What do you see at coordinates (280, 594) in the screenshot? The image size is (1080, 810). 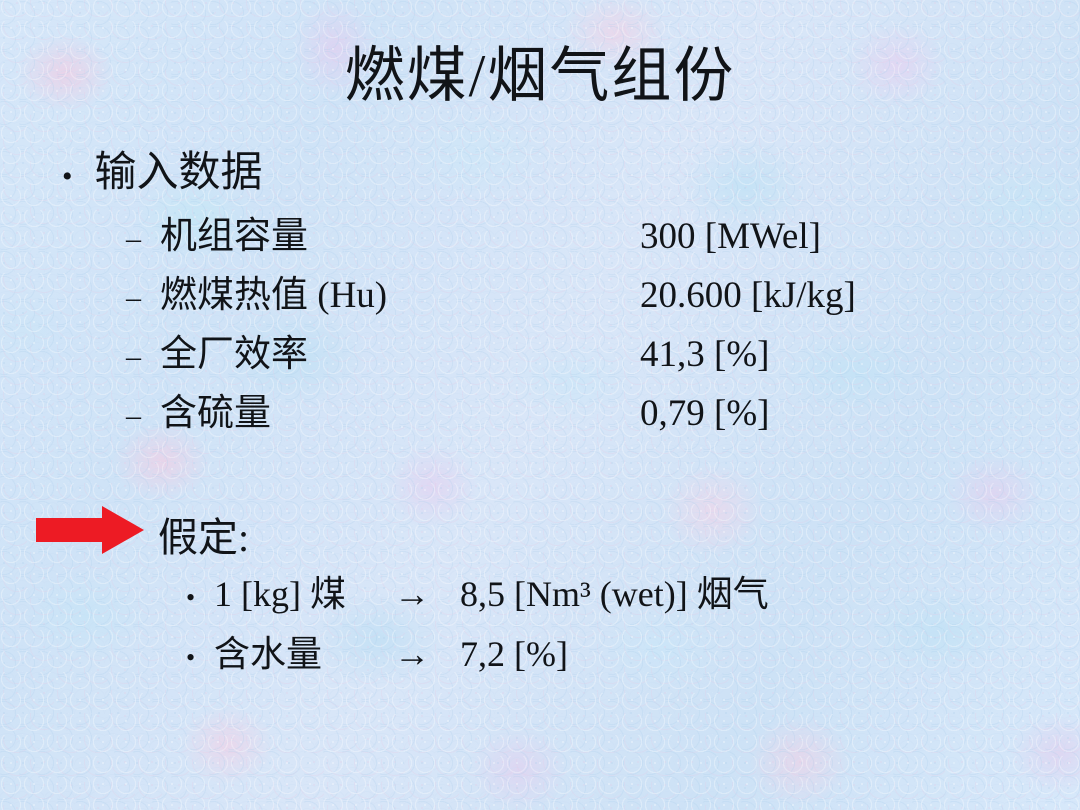 I see `assumption-left: 1 [kg] 煤` at bounding box center [280, 594].